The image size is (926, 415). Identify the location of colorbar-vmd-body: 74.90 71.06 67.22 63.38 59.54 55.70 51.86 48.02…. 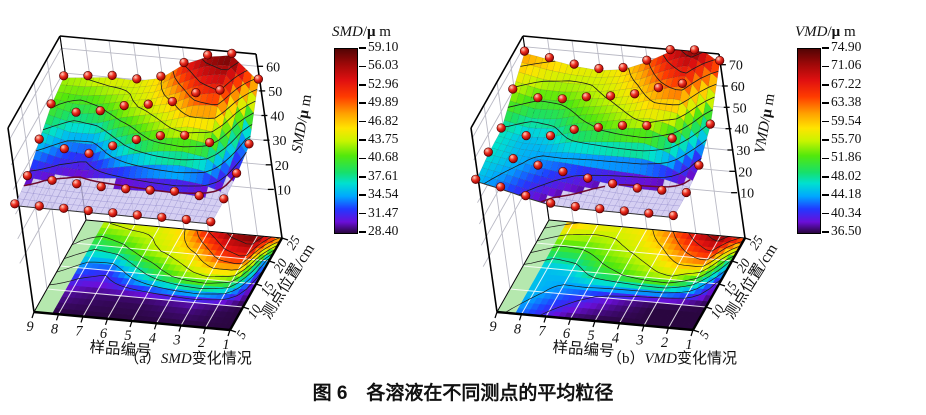
(852, 138).